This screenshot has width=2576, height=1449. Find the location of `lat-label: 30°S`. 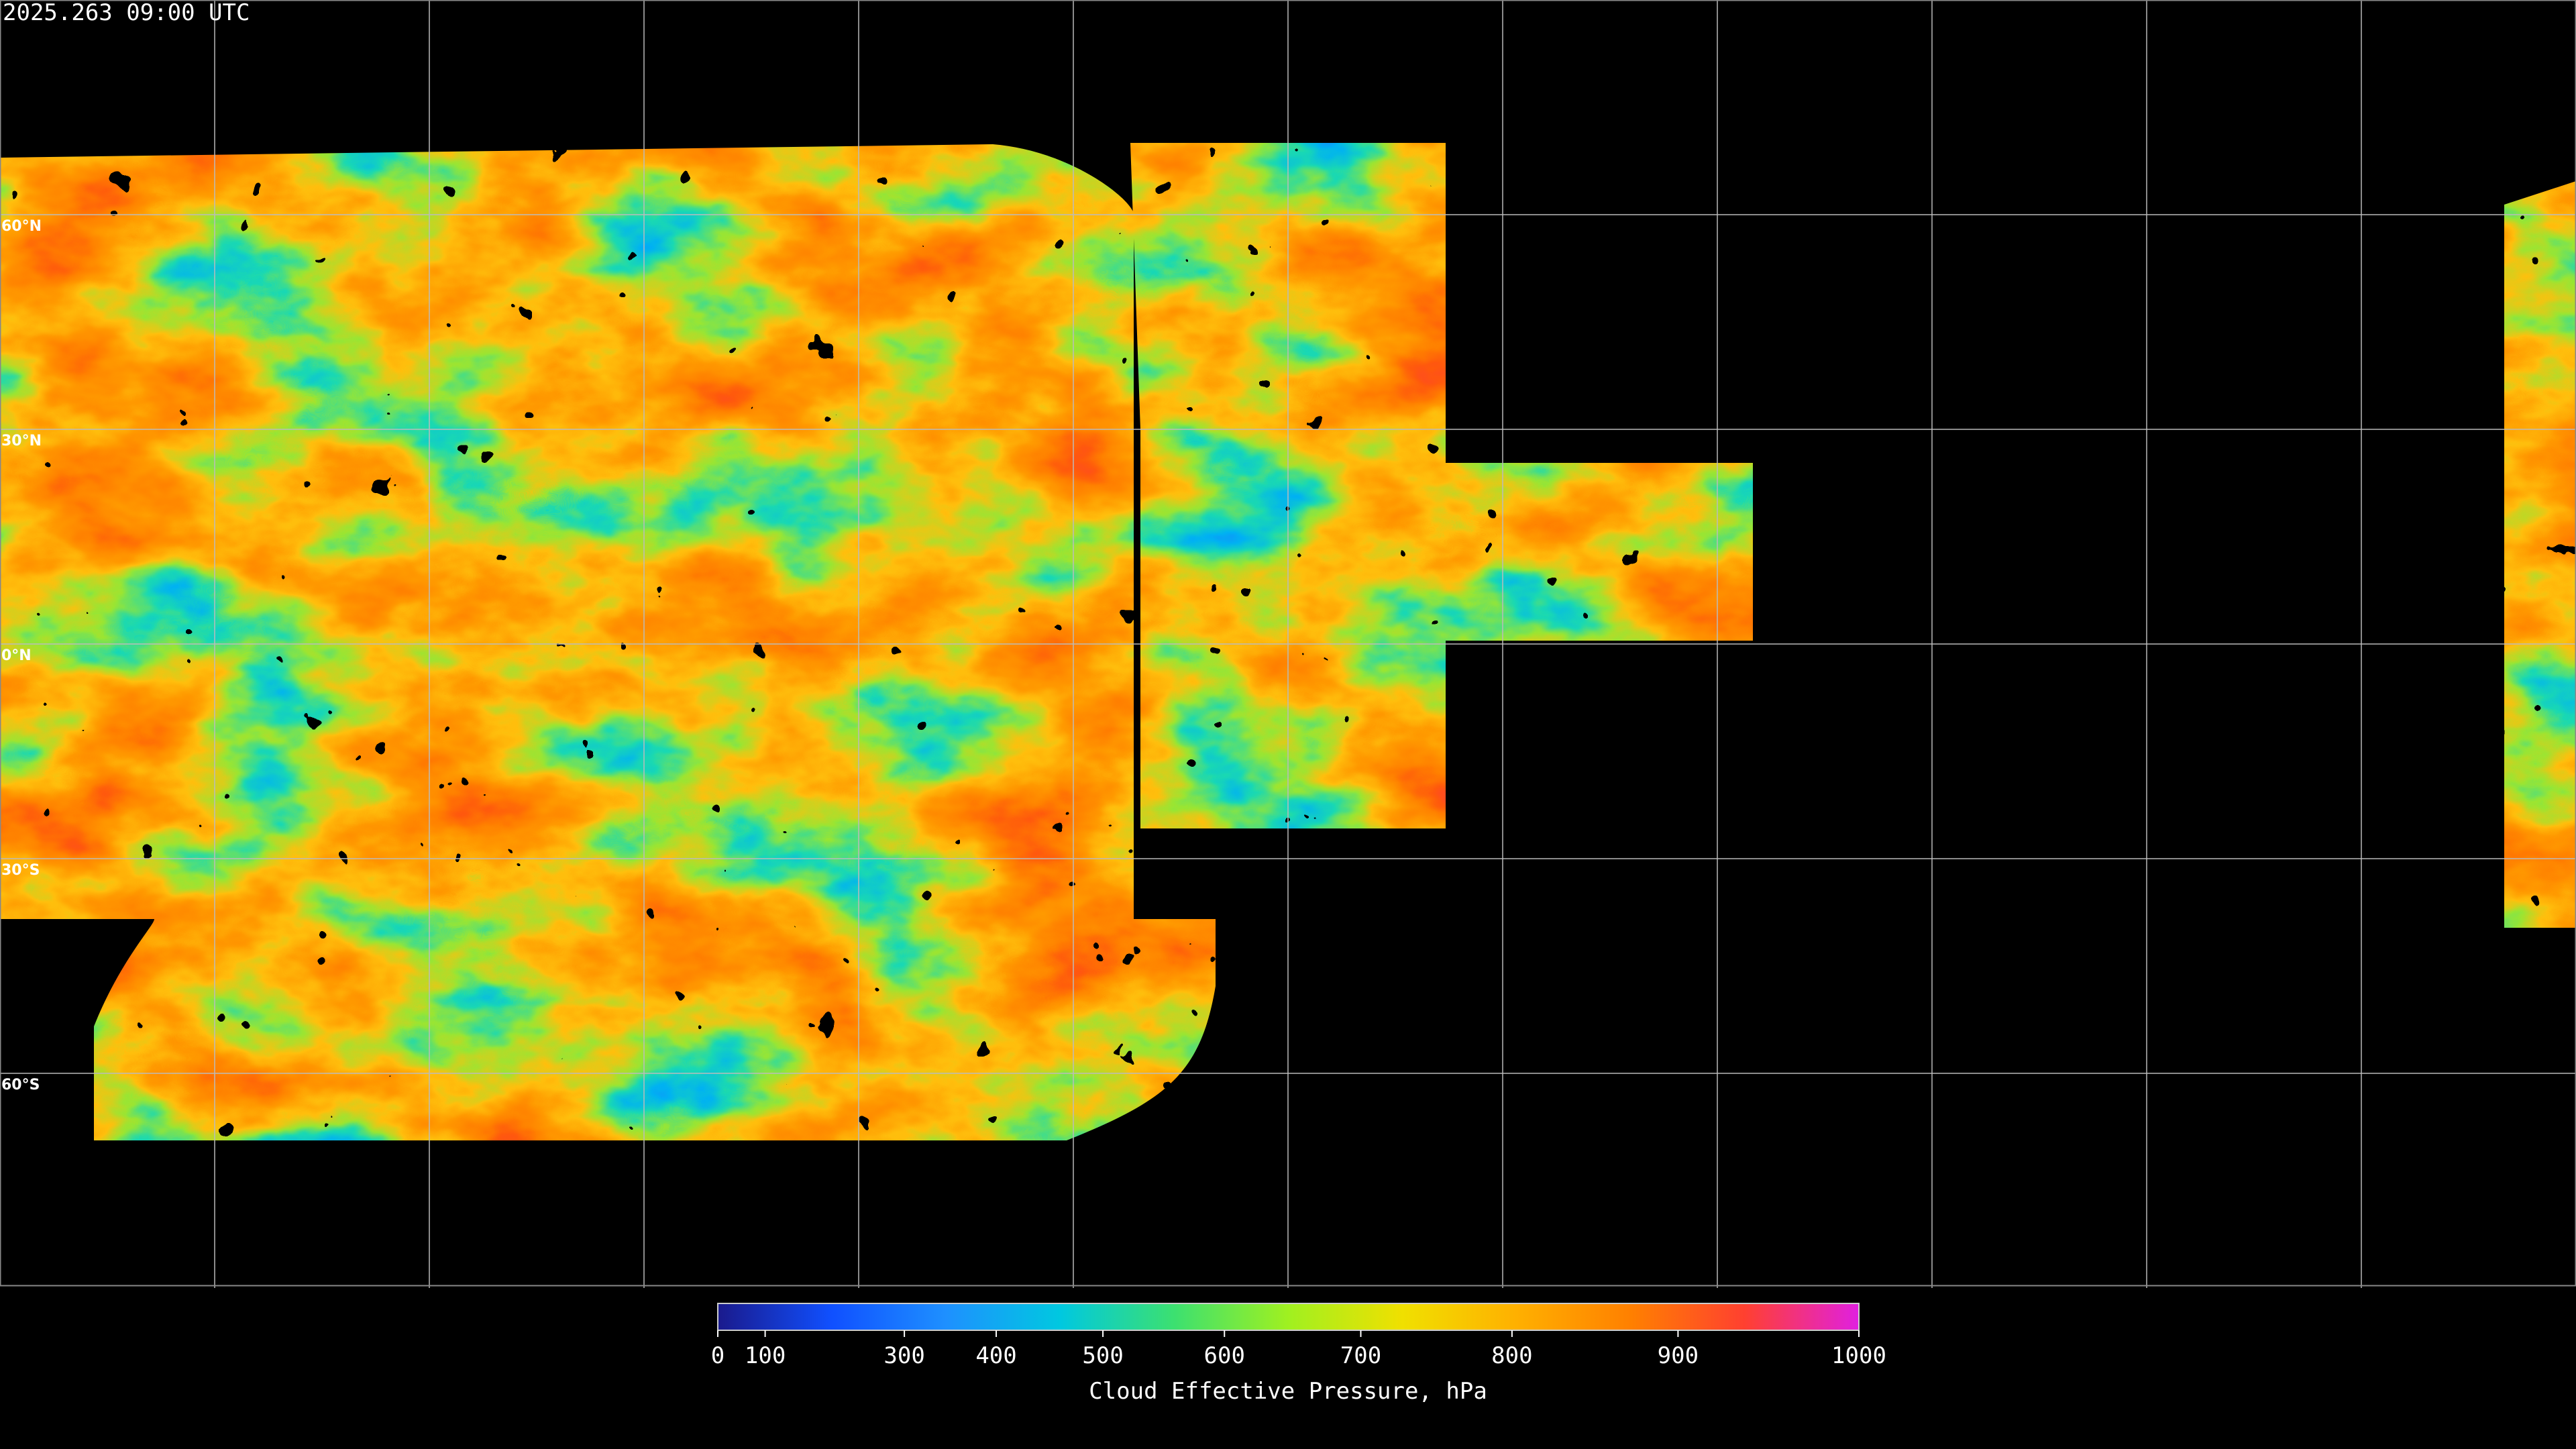

lat-label: 30°S is located at coordinates (20, 870).